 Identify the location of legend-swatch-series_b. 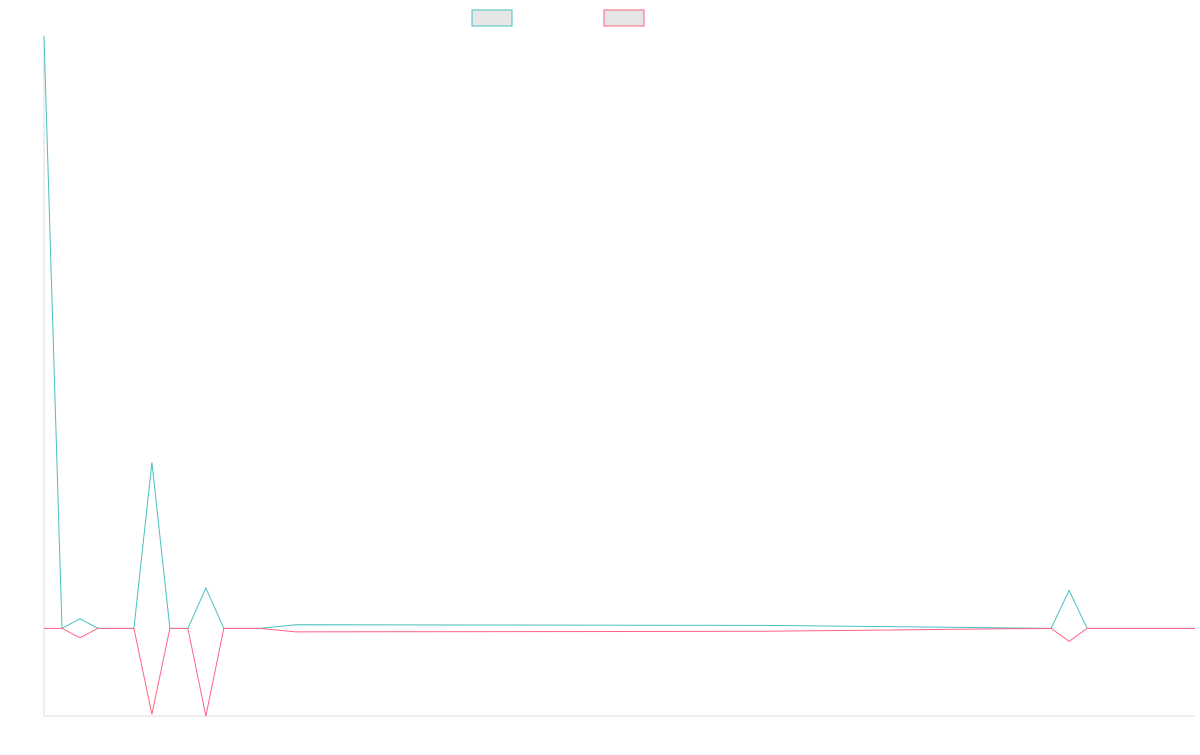
(624, 18).